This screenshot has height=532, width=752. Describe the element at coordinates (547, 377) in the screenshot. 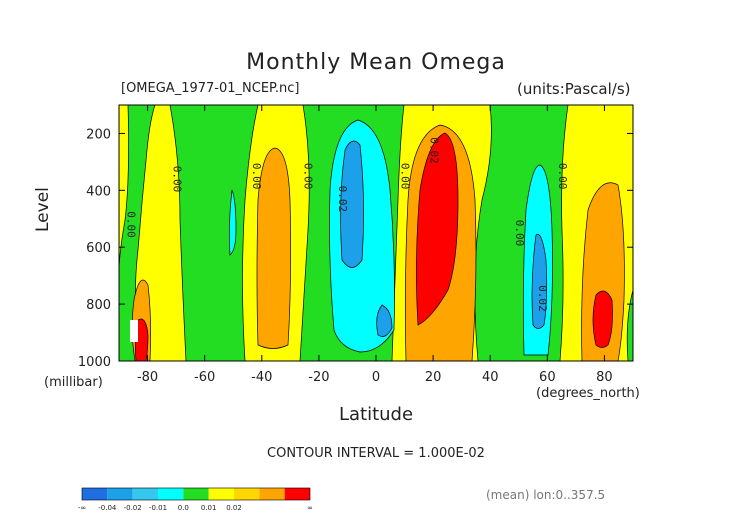

I see `x-tick-label: 60` at that location.